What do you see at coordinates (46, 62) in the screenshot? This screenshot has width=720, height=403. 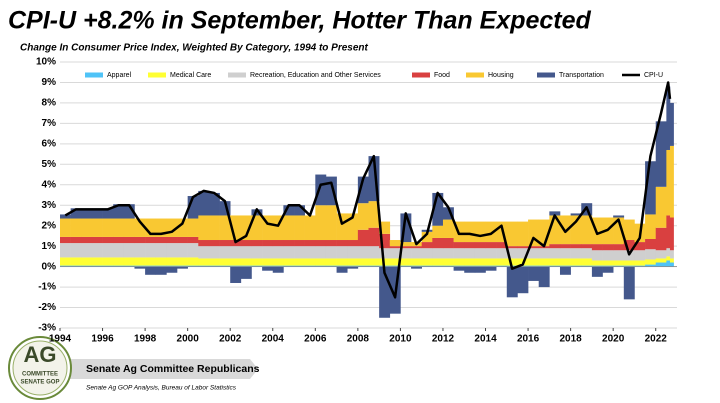 I see `y-tick-label: 10%` at bounding box center [46, 62].